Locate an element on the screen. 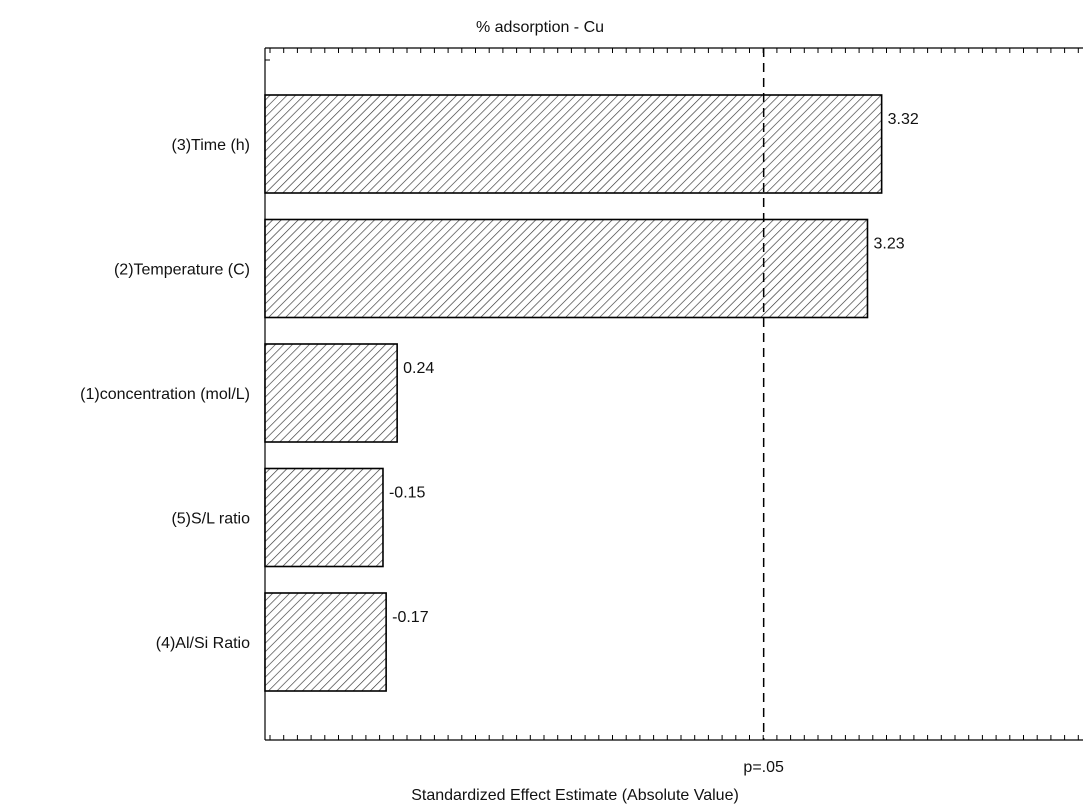 The width and height of the screenshot is (1083, 809). category-label: (5)S/L ratio is located at coordinates (210, 519).